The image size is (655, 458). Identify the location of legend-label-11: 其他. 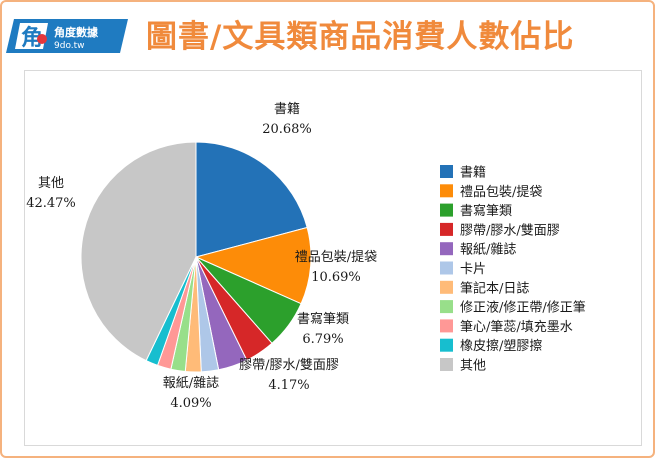
(473, 366).